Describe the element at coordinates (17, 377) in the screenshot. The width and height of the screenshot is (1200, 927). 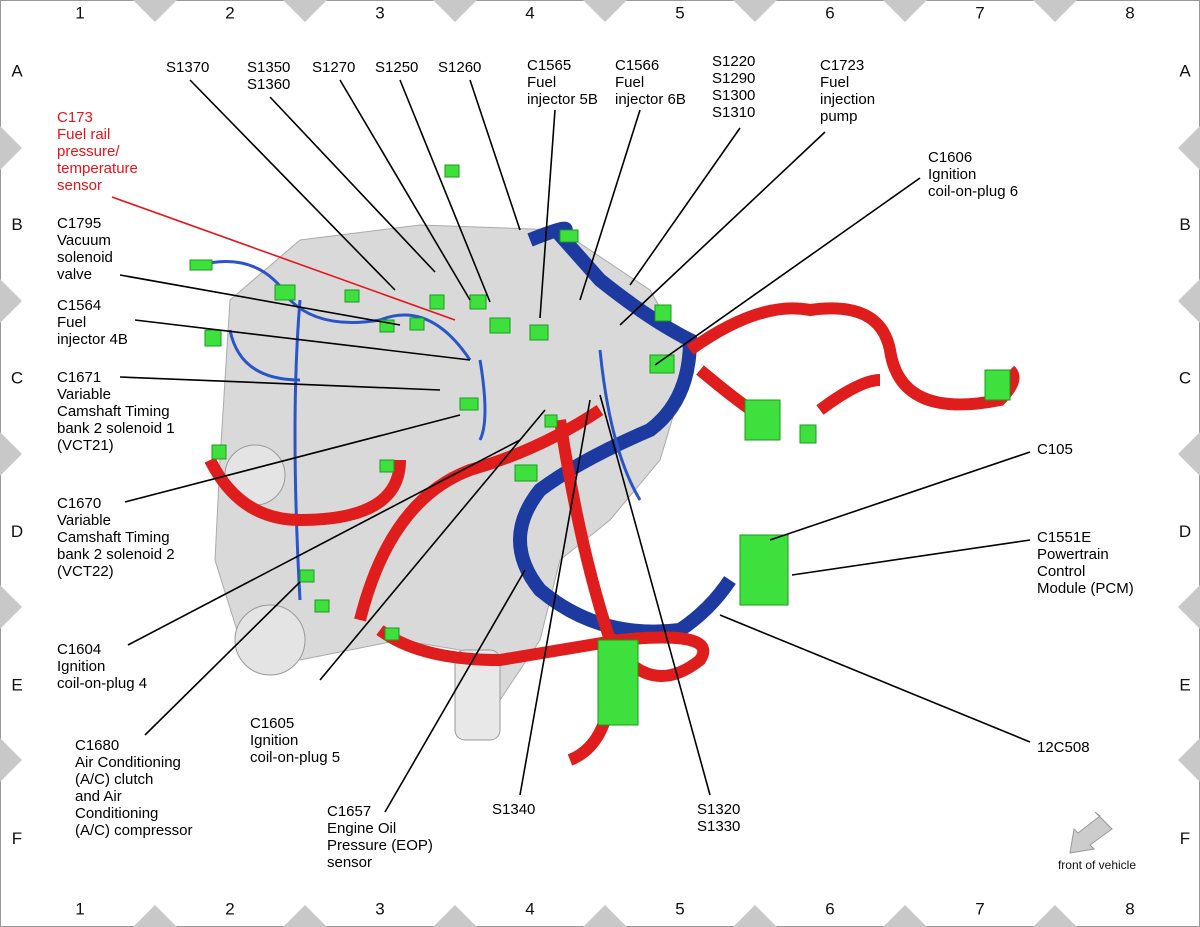
I see `row-label: C` at that location.